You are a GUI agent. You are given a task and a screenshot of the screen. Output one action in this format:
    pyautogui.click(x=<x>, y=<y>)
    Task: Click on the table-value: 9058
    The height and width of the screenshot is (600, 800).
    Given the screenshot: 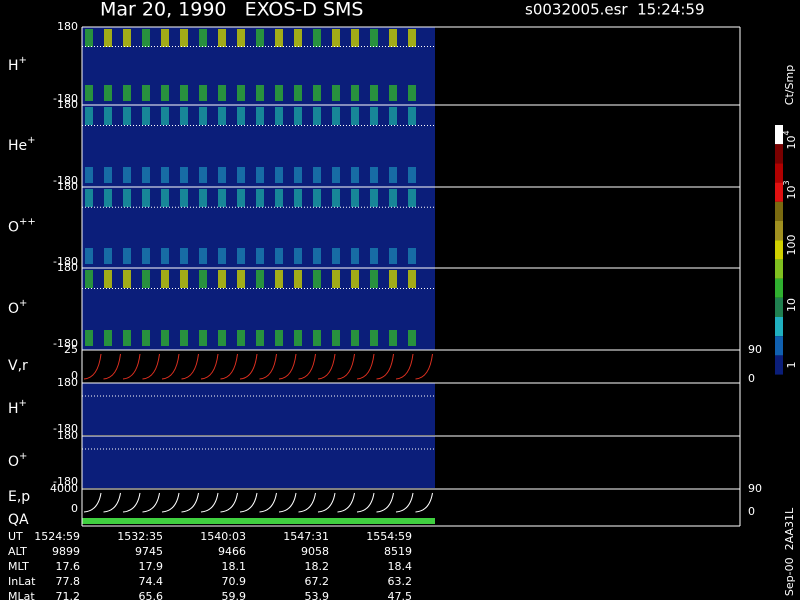 What is the action you would take?
    pyautogui.click(x=315, y=551)
    